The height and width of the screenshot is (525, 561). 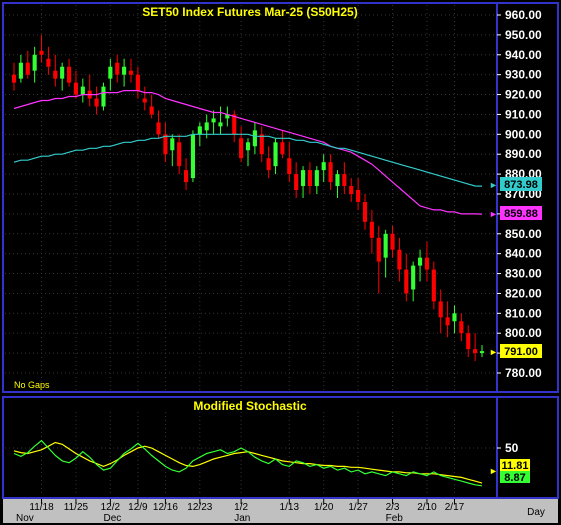 I want to click on date-tick-label: 1/27, so click(x=358, y=507).